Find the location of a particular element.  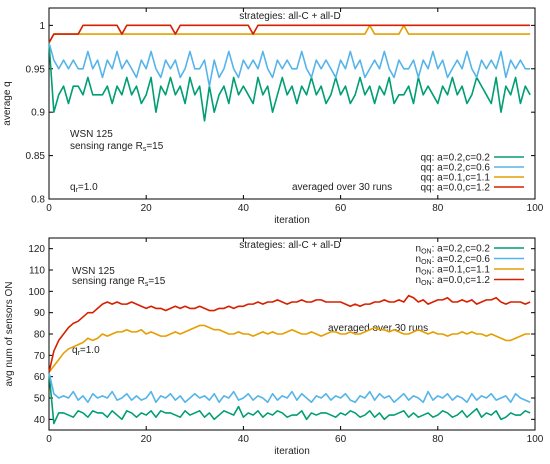

y-tick-label: 50 is located at coordinates (40, 399).